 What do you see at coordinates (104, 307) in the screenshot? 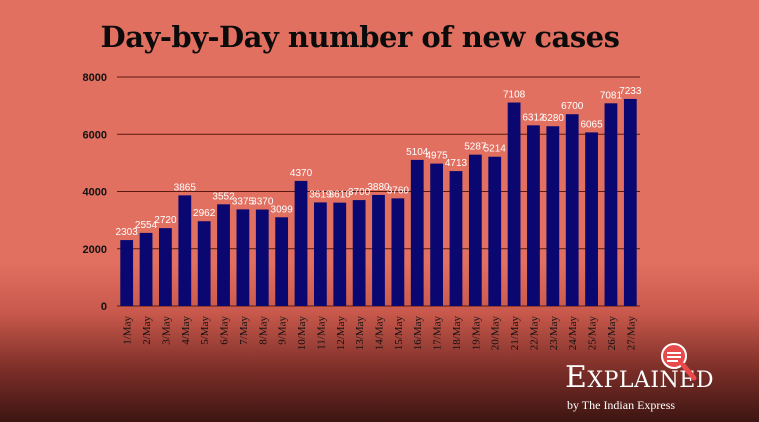
I see `y-tick-label: 0` at bounding box center [104, 307].